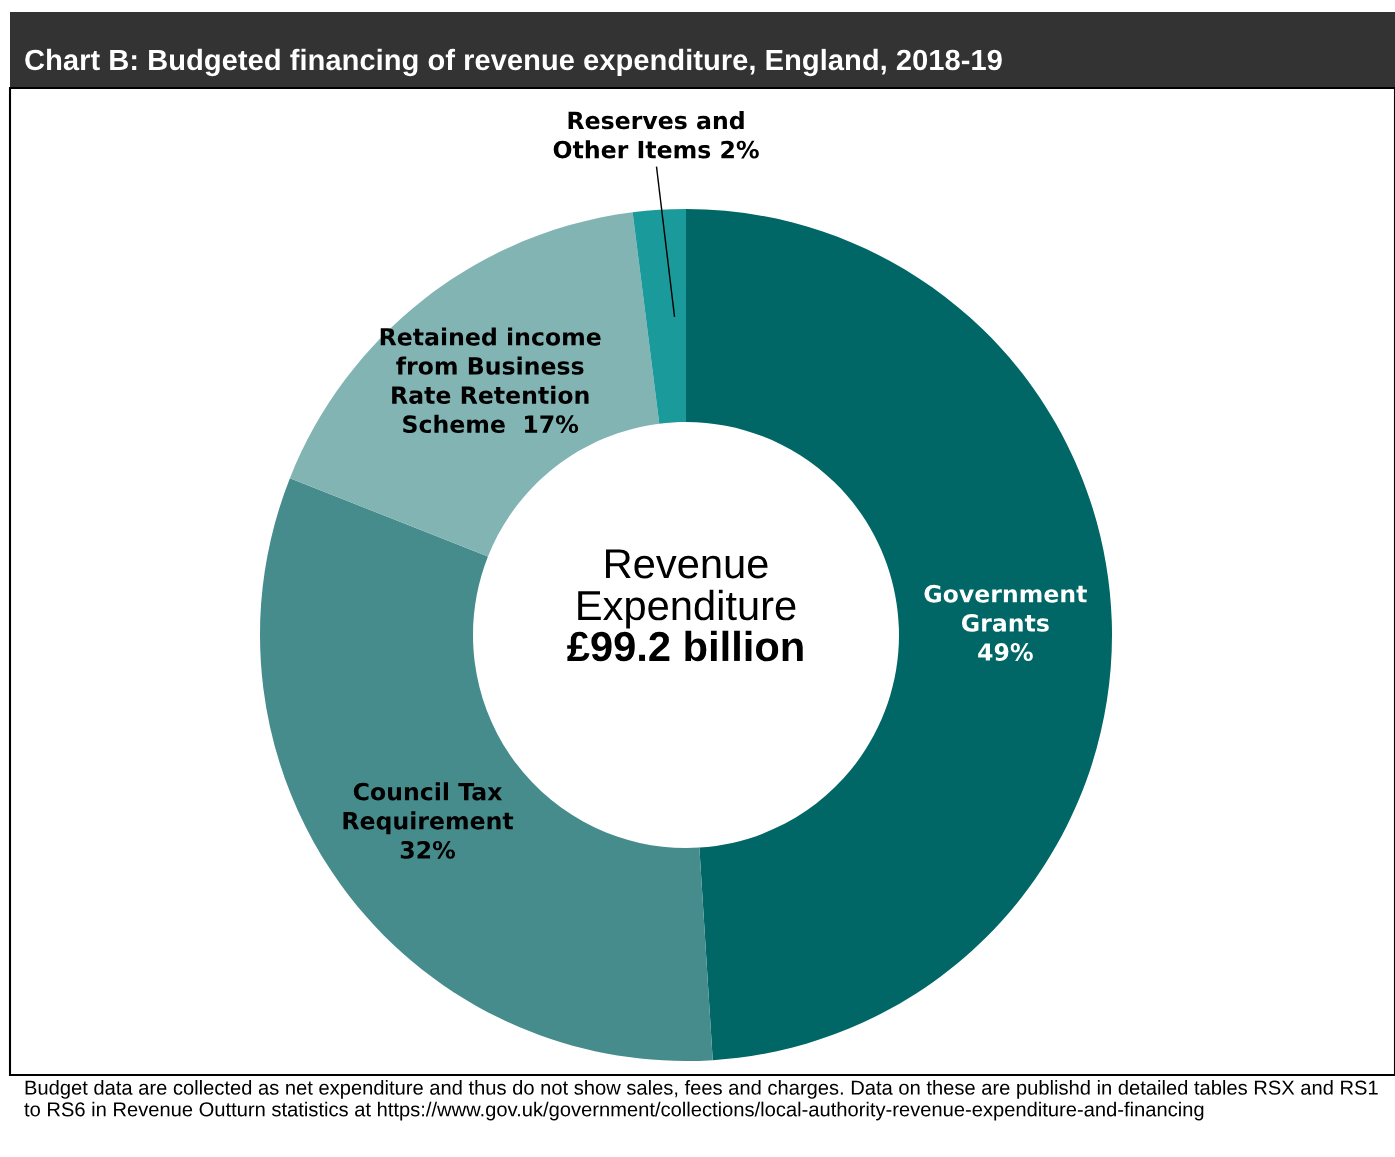 The image size is (1395, 1157). What do you see at coordinates (490, 380) in the screenshot?
I see `slice-label: Retained income from Business Rate Retention Scheme 17%` at bounding box center [490, 380].